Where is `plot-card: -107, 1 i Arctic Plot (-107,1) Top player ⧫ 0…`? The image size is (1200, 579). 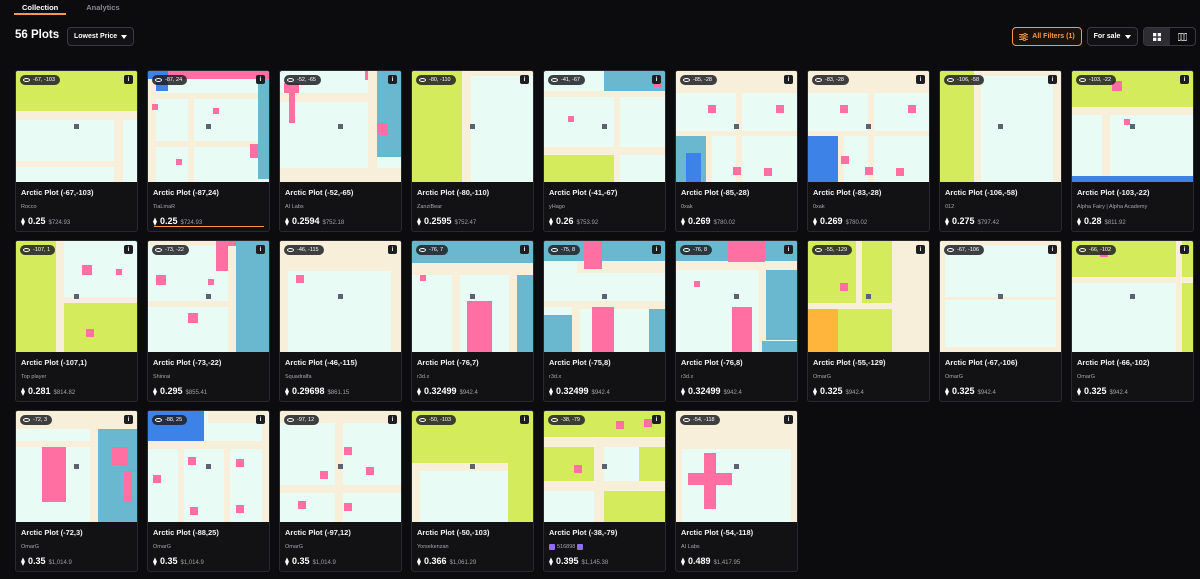 plot-card: -107, 1 i Arctic Plot (-107,1) Top player ⧫ 0… is located at coordinates (76, 321).